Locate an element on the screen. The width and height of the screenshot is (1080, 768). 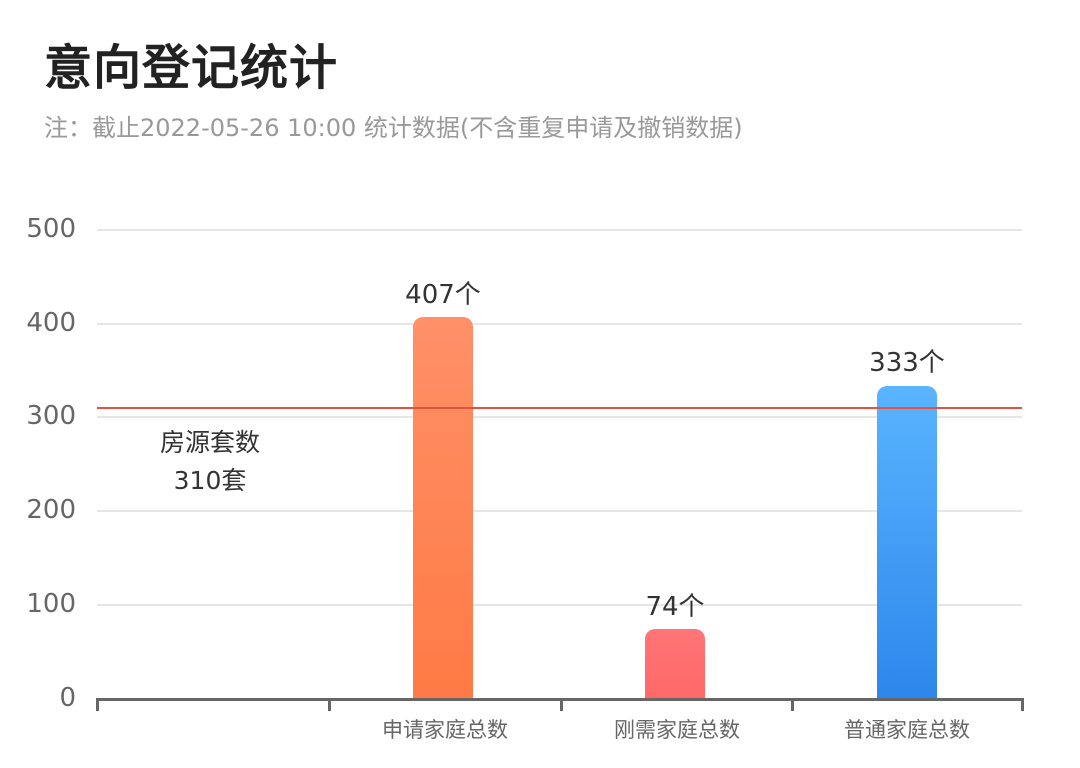
y-tick-label: 100 is located at coordinates (51, 604).